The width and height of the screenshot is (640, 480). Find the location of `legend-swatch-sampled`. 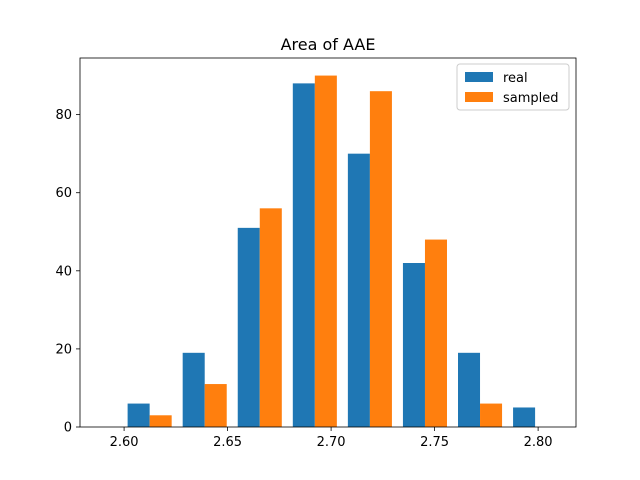

legend-swatch-sampled is located at coordinates (479, 97).